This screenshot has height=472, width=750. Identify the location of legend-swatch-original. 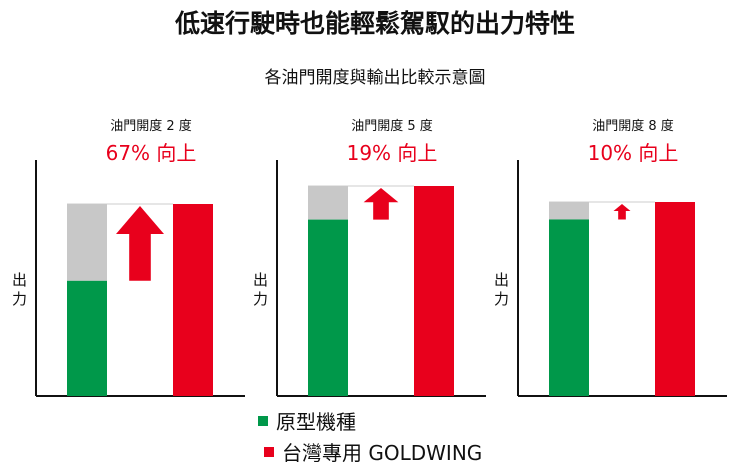
(263, 420).